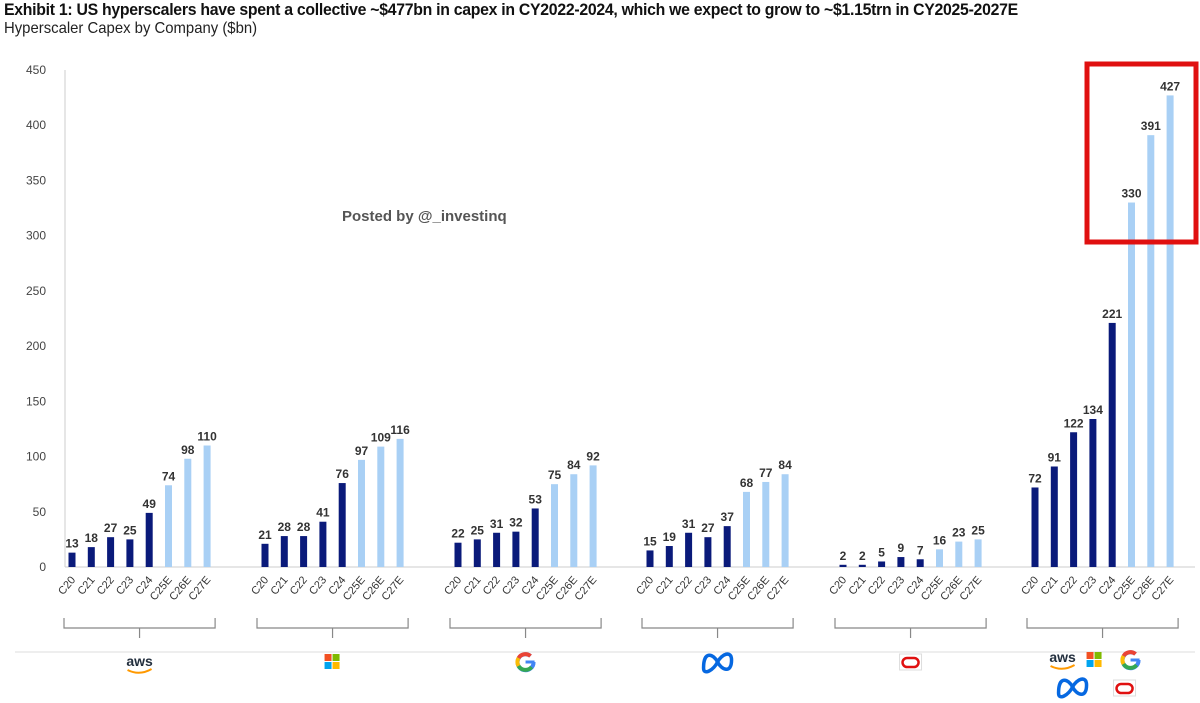 The image size is (1200, 703). What do you see at coordinates (959, 554) in the screenshot?
I see `bar-oracle-C26E` at bounding box center [959, 554].